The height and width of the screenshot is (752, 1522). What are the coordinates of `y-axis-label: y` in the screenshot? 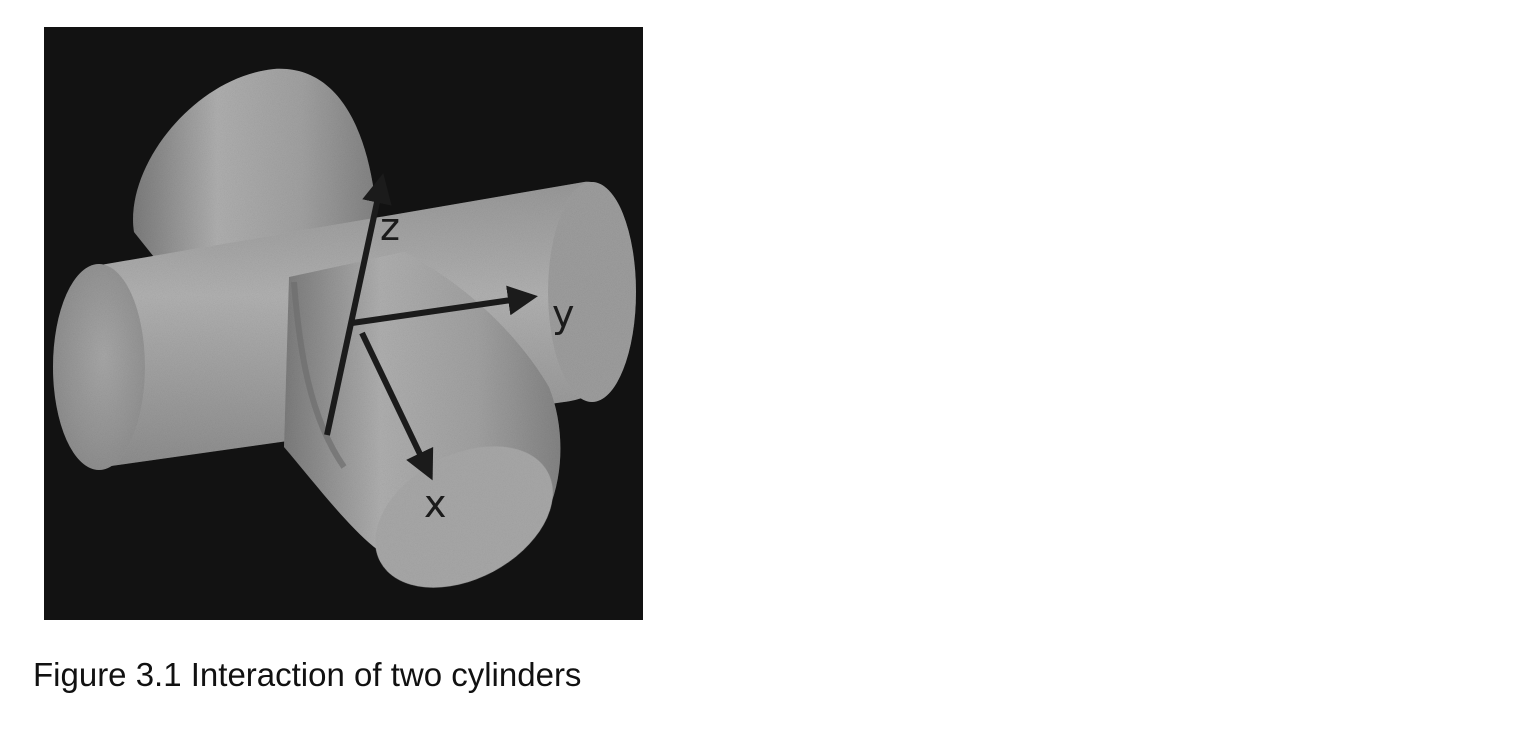 It's located at (563, 314).